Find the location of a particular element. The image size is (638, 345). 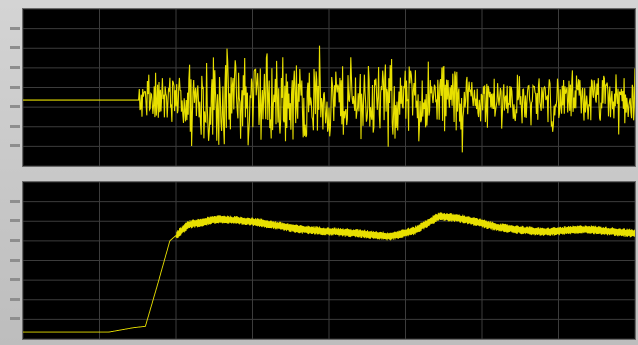

top-y-axis is located at coordinates (13, 86).